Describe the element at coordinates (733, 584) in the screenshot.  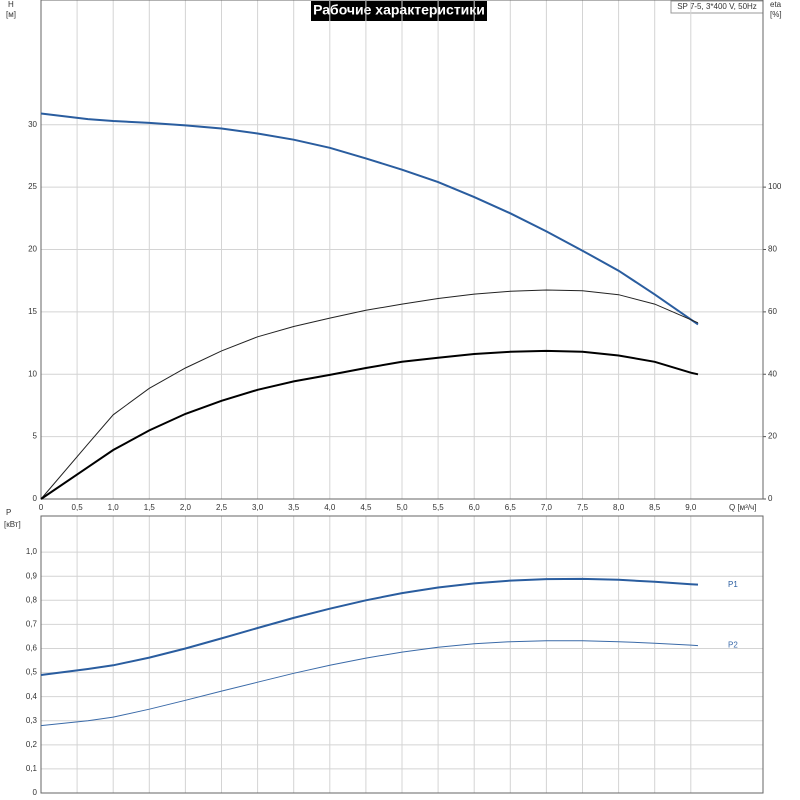
I see `series-label: P1` at that location.